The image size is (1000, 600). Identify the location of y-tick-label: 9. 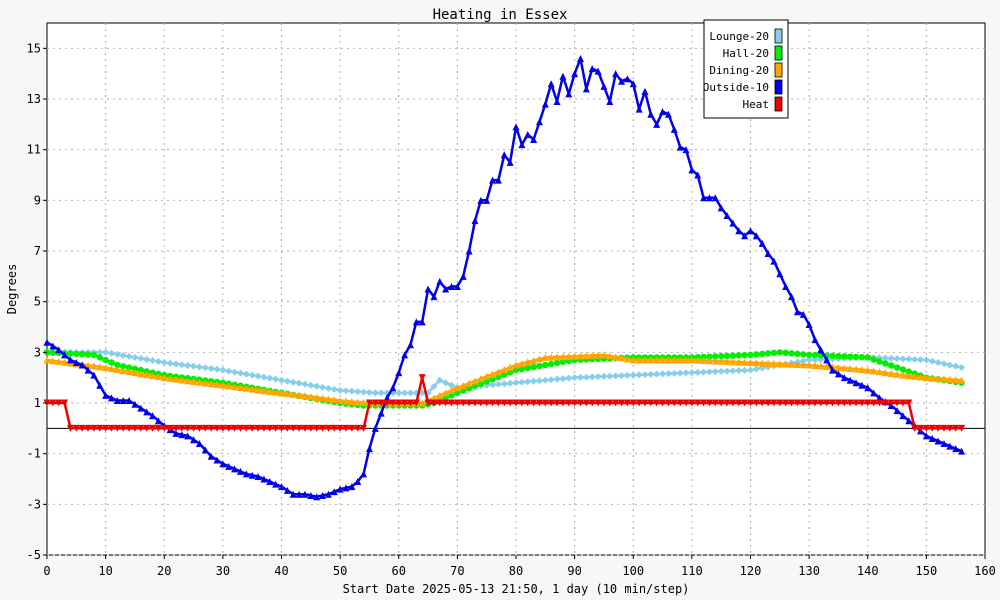
(37, 200).